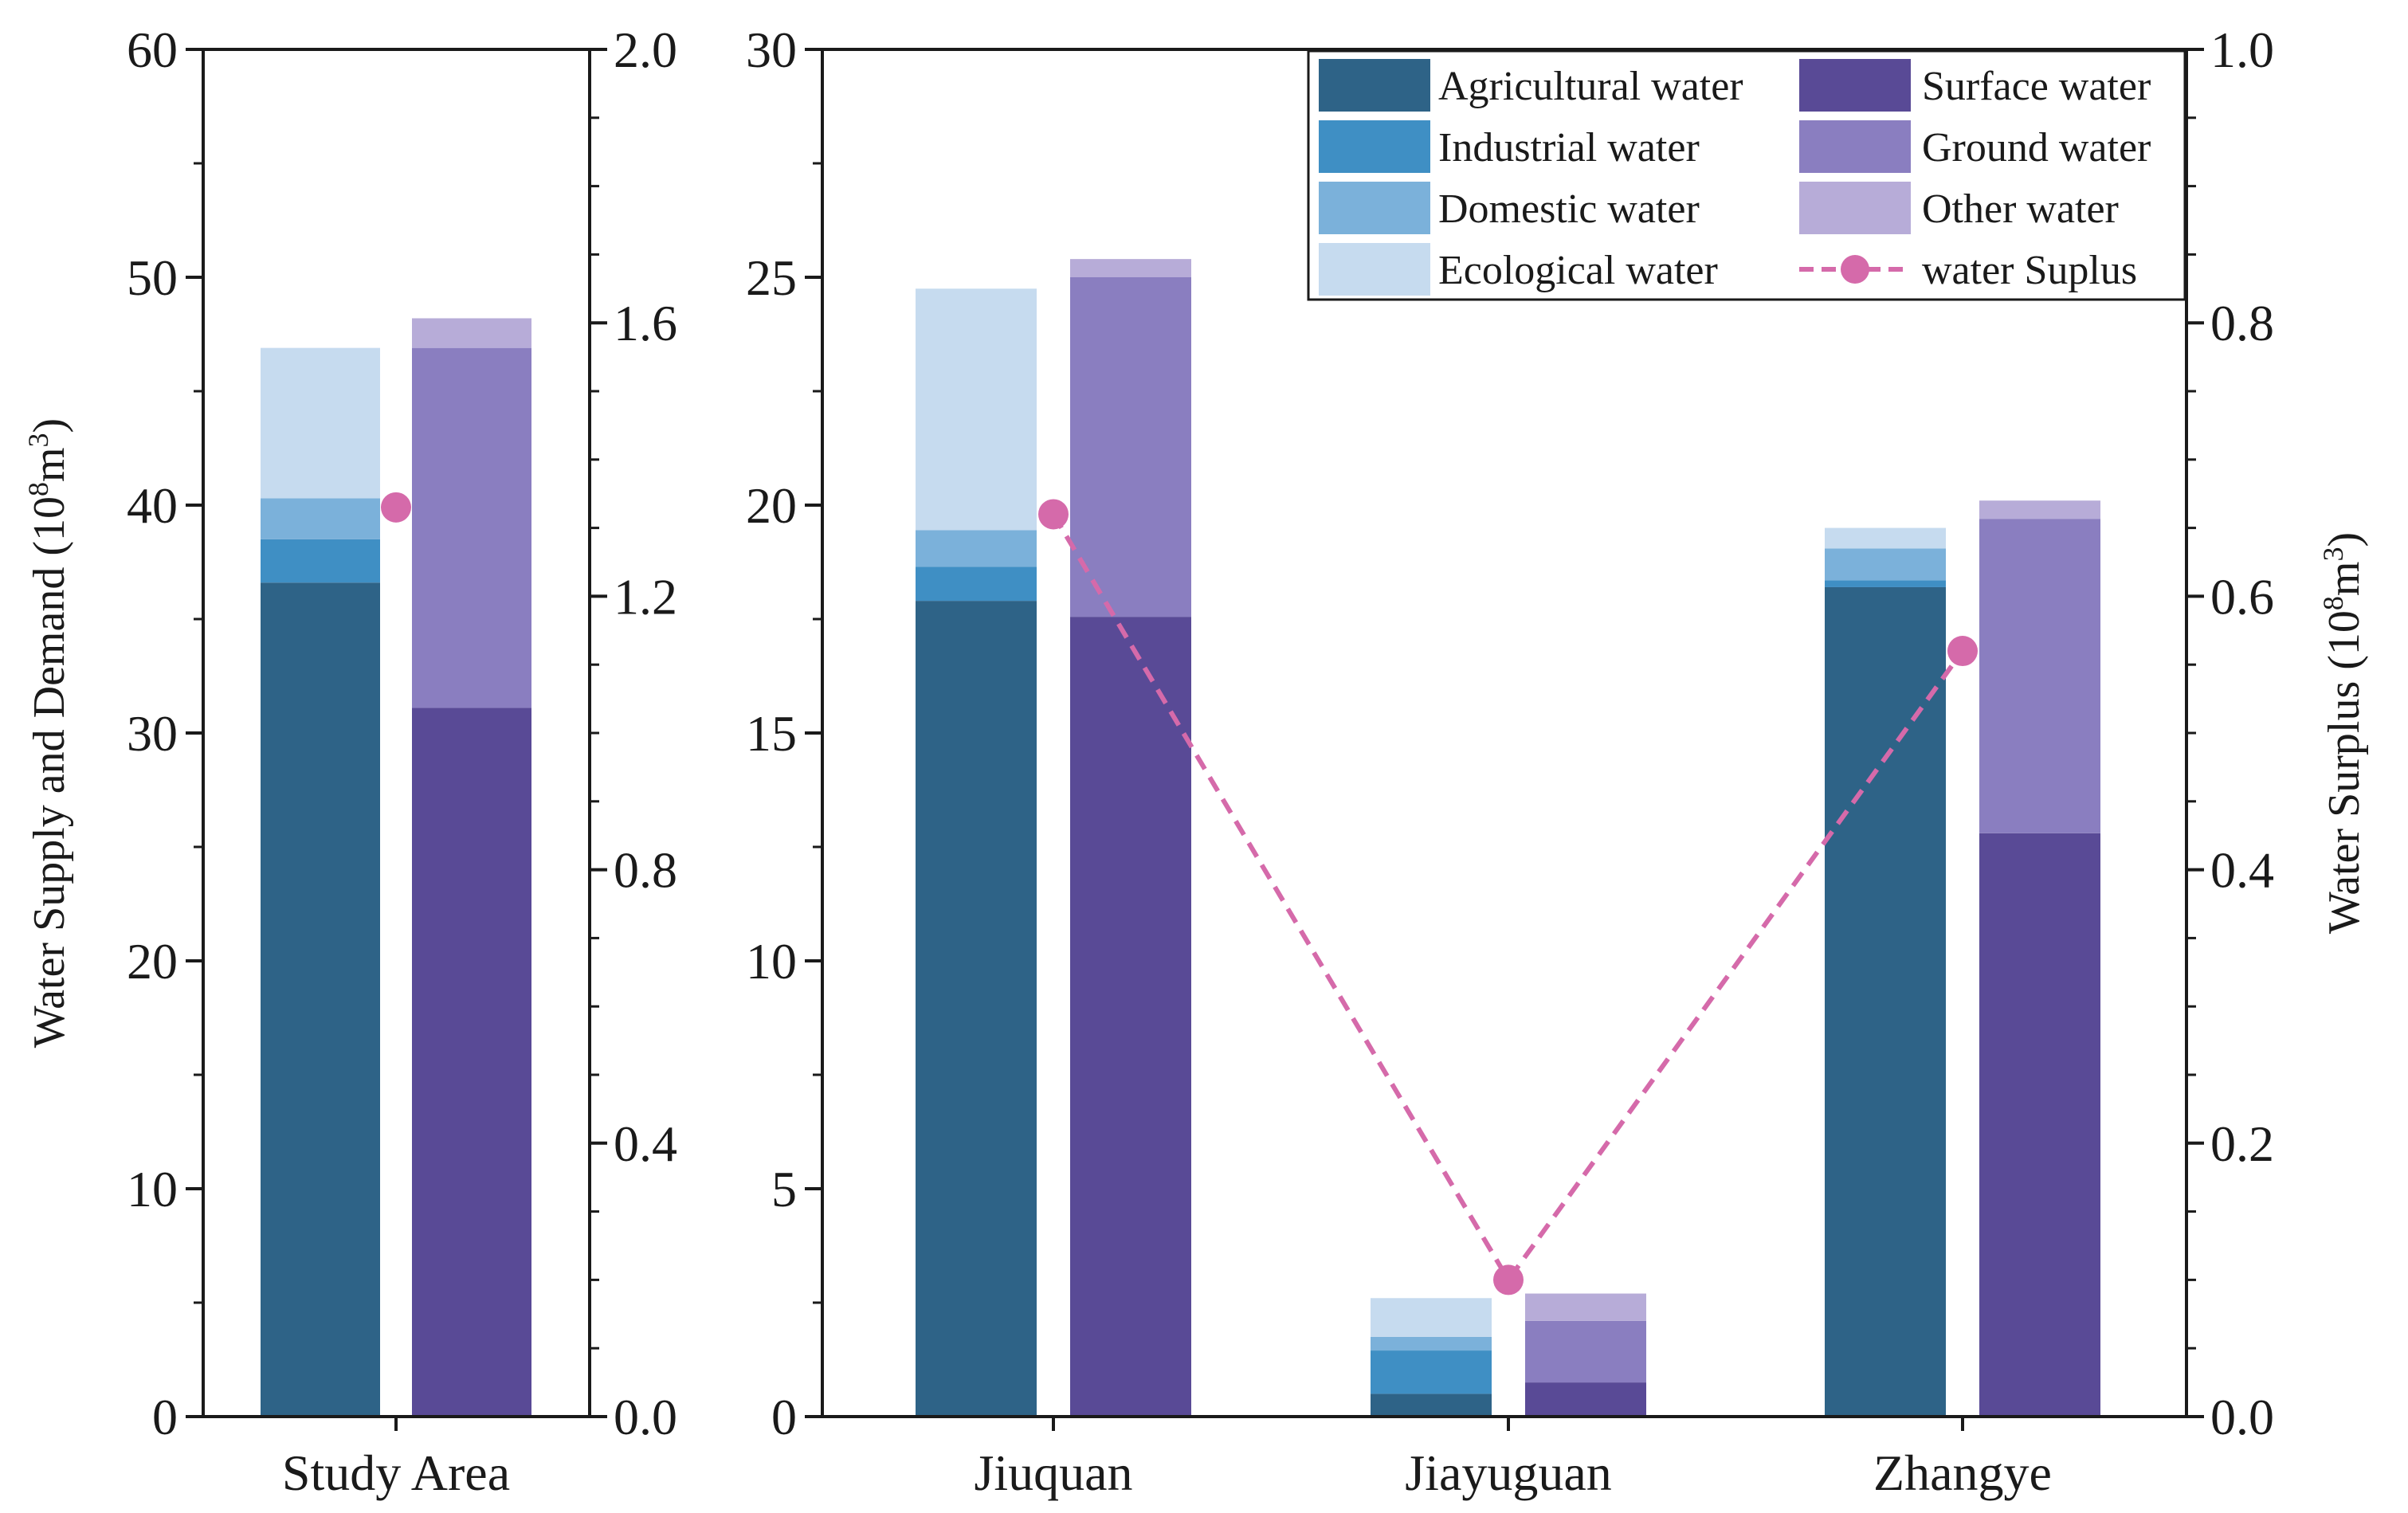 This screenshot has height=1513, width=2408. I want to click on y-axis-title-right: Water Surplus (108m3), so click(2343, 733).